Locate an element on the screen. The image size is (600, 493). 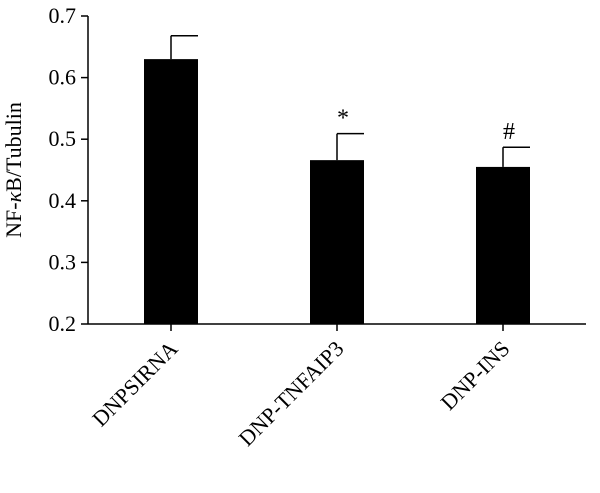
y-tick-label: 0.3 is located at coordinates (63, 261).